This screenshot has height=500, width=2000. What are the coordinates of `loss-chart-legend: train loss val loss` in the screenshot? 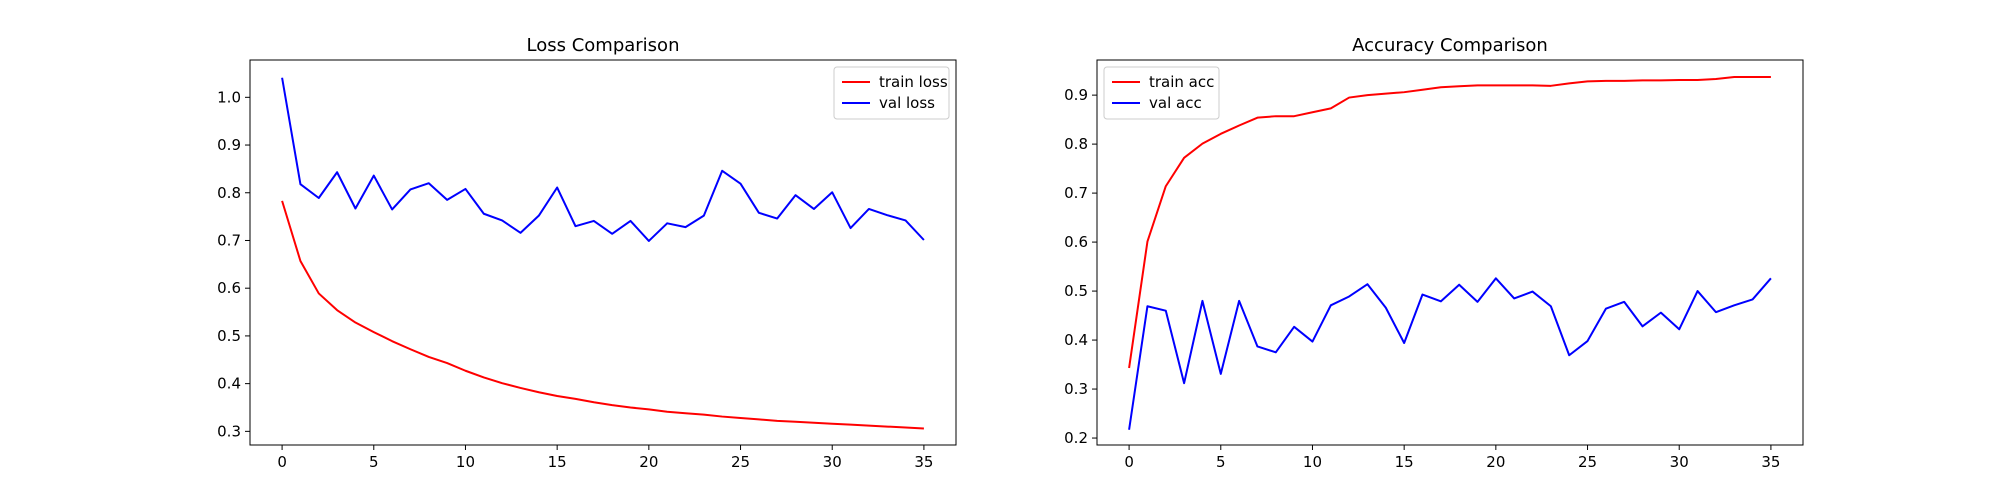 It's located at (891, 93).